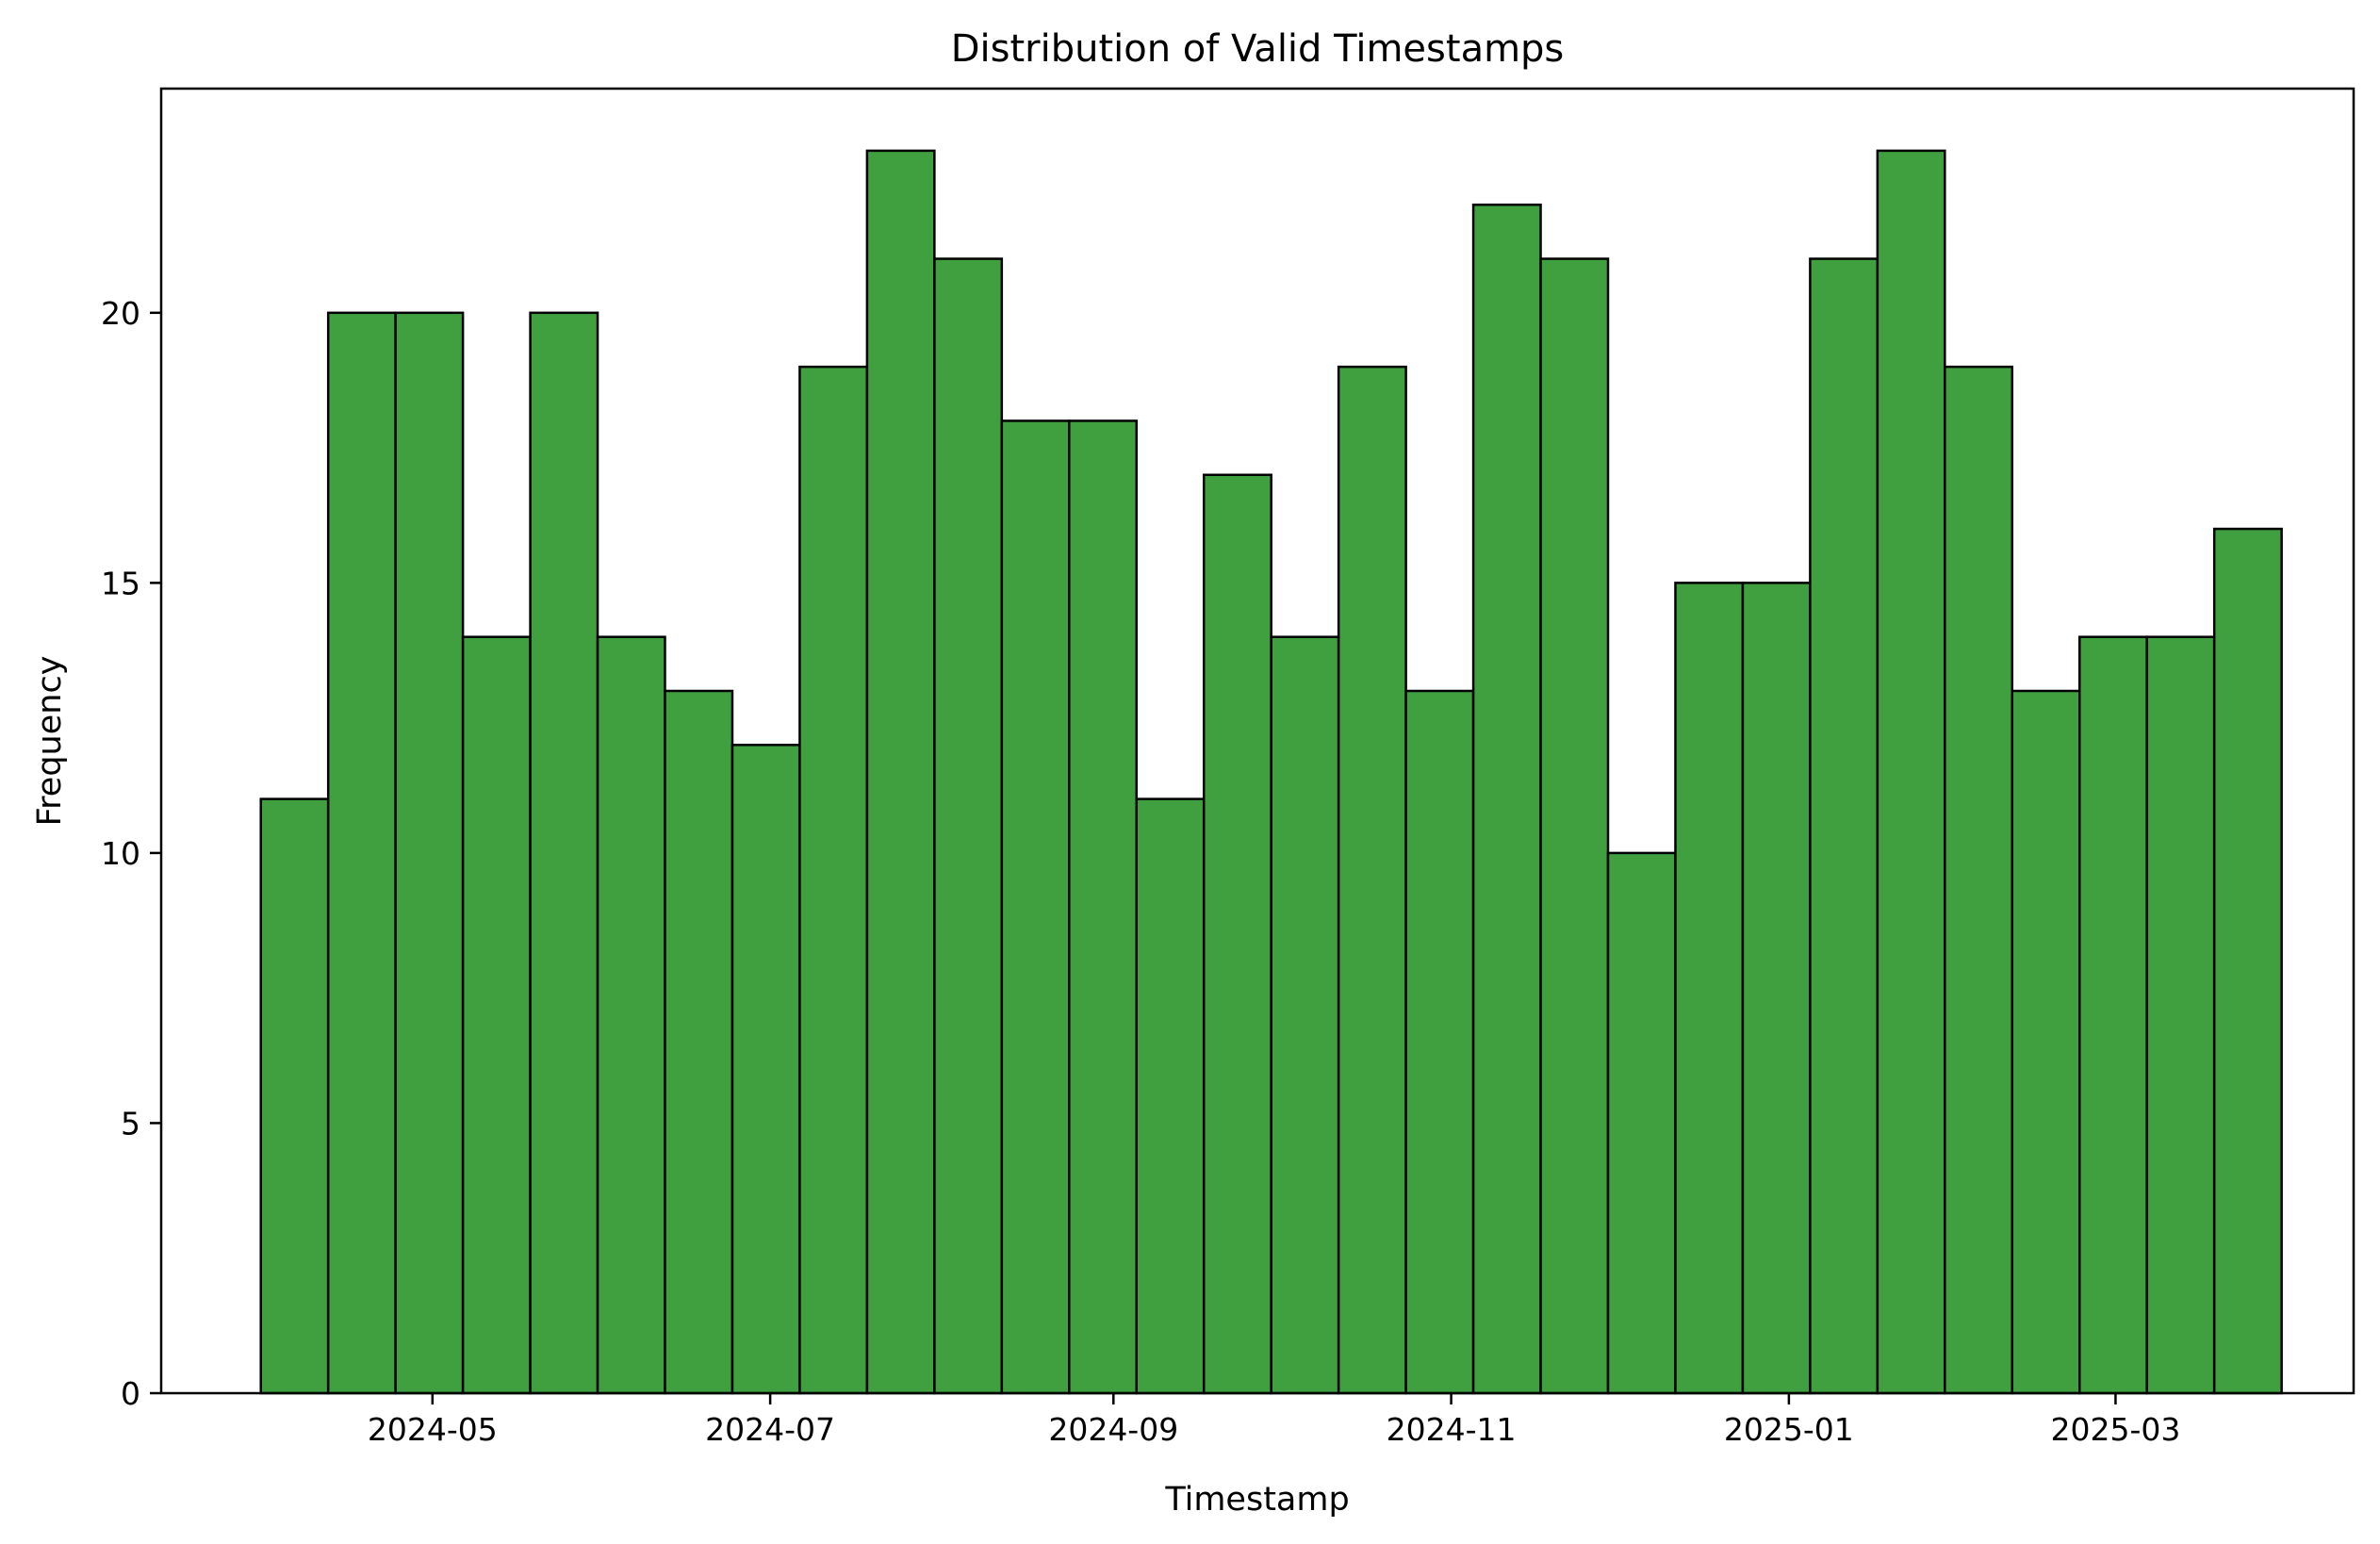 The image size is (2380, 1544). I want to click on x-axis-label: Timestamp, so click(1256, 1500).